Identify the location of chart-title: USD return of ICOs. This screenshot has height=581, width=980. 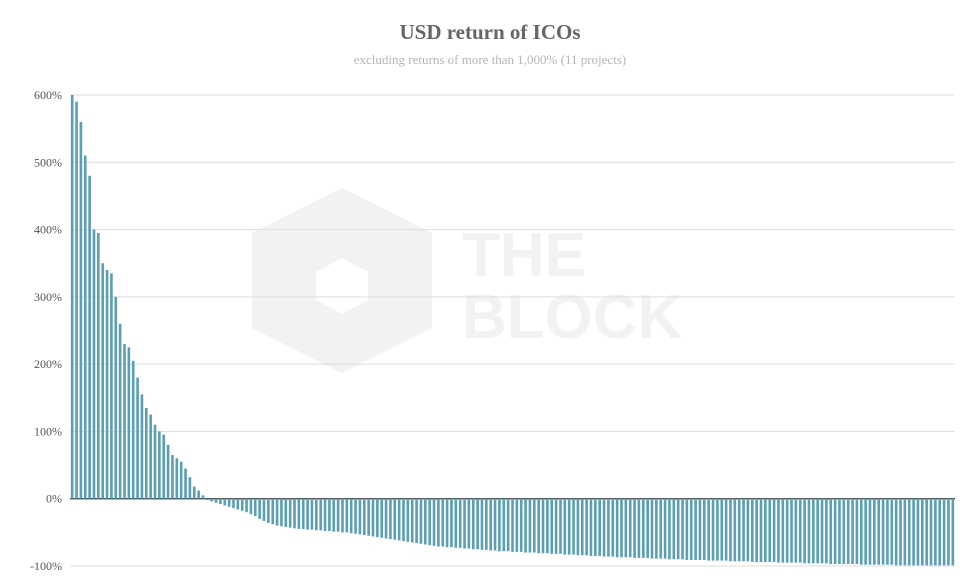
(490, 32).